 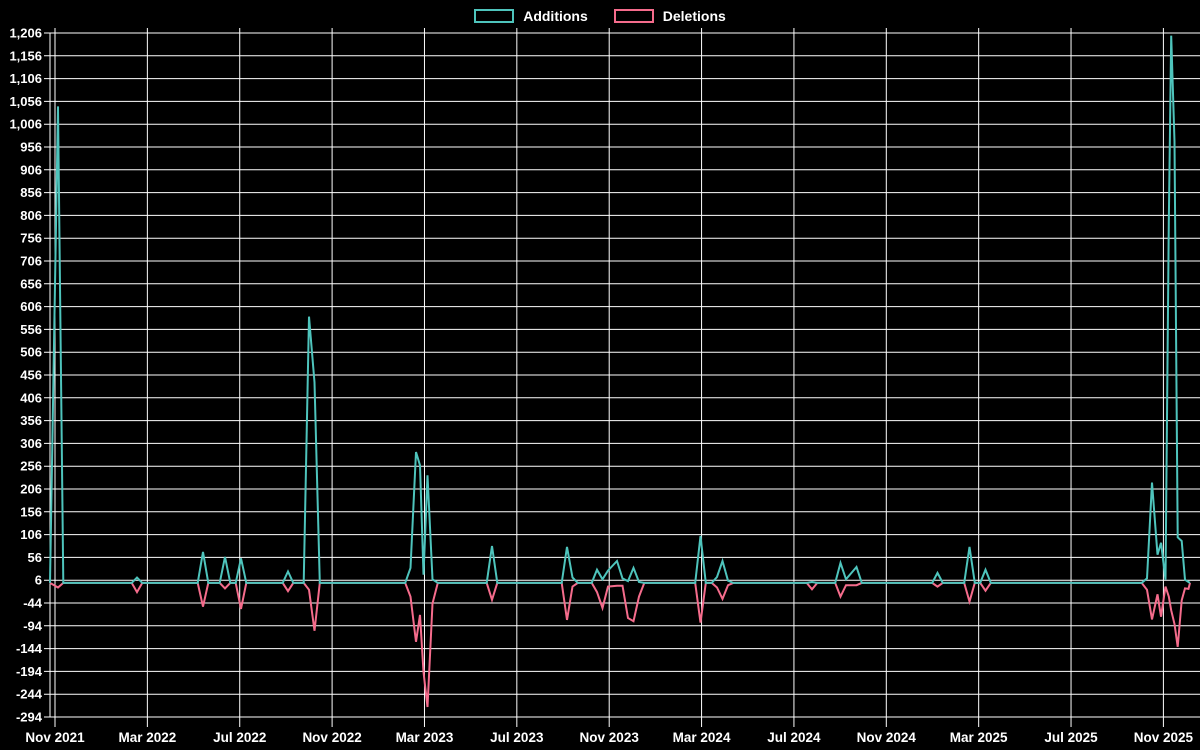 I want to click on y-tick-label: 106, so click(x=31, y=534).